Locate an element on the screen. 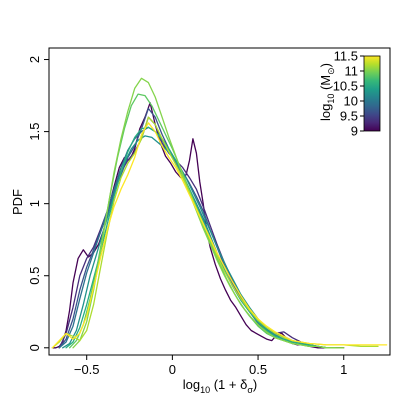 This screenshot has width=415, height=415. x-tick-label: 1 is located at coordinates (343, 369).